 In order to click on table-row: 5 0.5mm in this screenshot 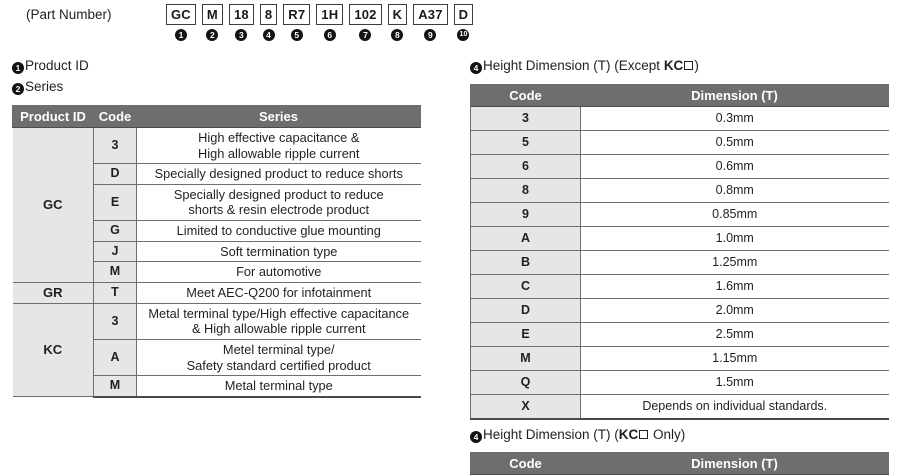, I will do `click(679, 142)`.